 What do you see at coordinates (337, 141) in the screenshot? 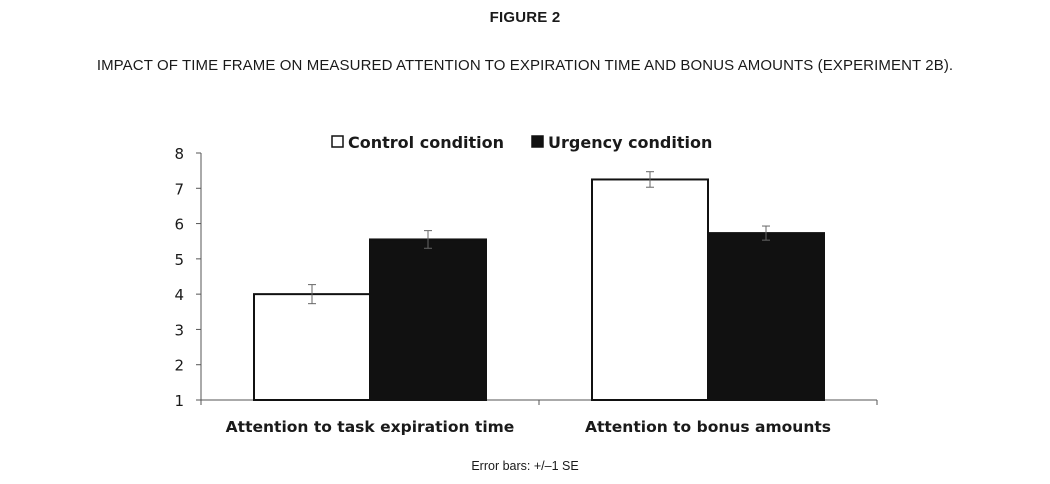
I see `legend-swatch-control` at bounding box center [337, 141].